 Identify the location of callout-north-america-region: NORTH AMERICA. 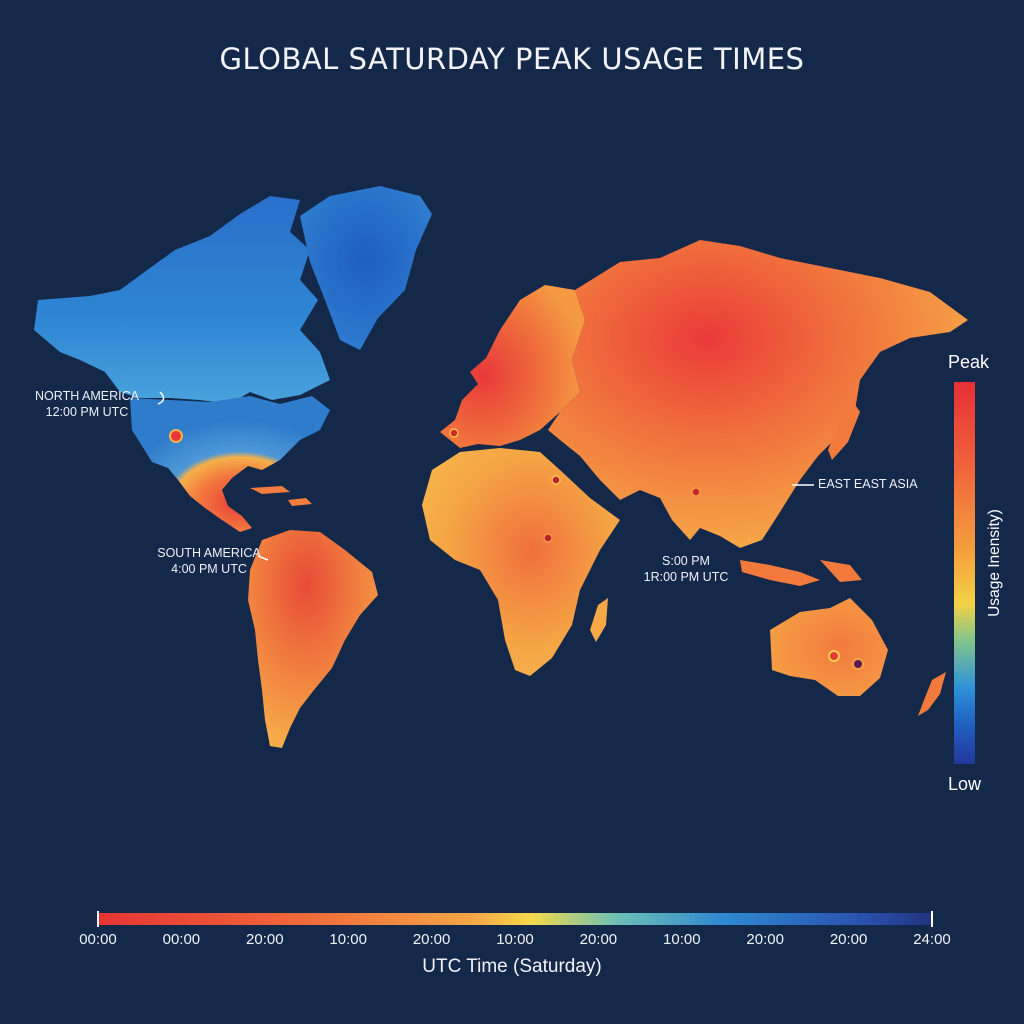
(87, 396).